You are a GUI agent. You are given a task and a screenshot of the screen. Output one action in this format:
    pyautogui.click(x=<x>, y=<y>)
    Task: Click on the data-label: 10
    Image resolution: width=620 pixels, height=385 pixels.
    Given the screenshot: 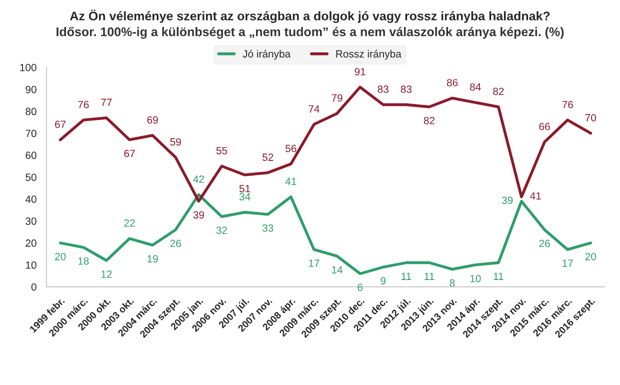 What is the action you would take?
    pyautogui.click(x=475, y=278)
    